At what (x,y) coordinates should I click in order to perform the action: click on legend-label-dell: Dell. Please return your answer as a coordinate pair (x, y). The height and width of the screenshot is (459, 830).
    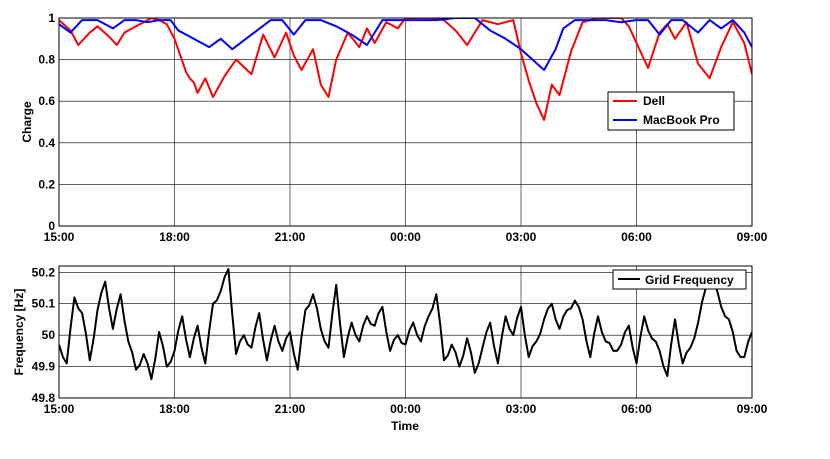
    Looking at the image, I should click on (654, 101).